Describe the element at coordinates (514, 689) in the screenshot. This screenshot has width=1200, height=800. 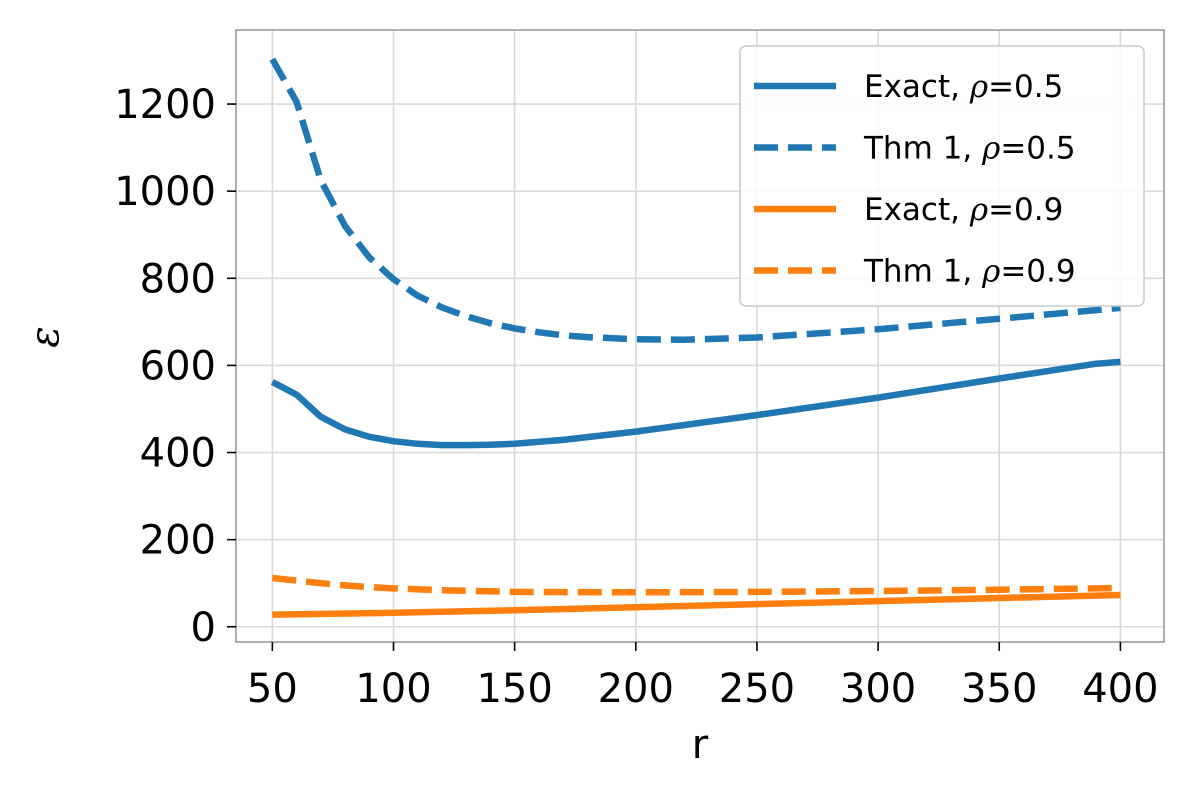
I see `x-tick-label: 150` at that location.